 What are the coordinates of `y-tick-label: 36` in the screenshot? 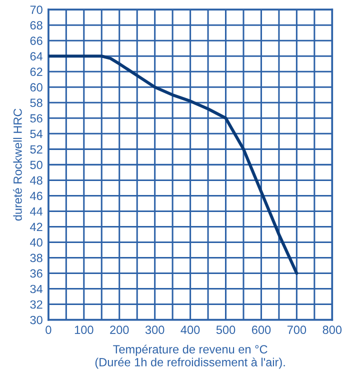 It's located at (36, 273).